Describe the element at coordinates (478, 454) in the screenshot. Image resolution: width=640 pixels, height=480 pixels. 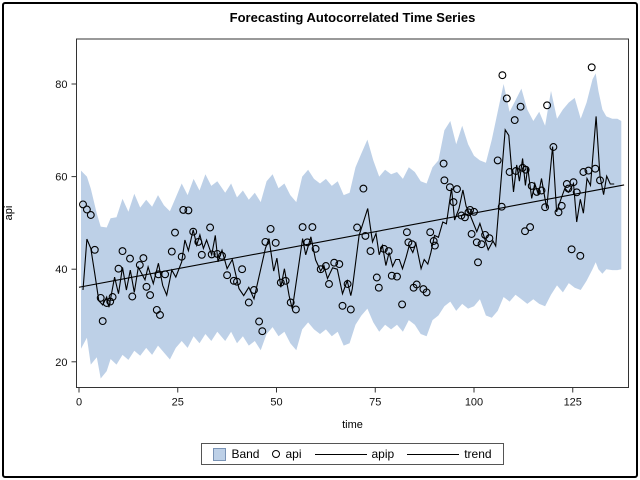
I see `legend-label-trend: trend` at that location.